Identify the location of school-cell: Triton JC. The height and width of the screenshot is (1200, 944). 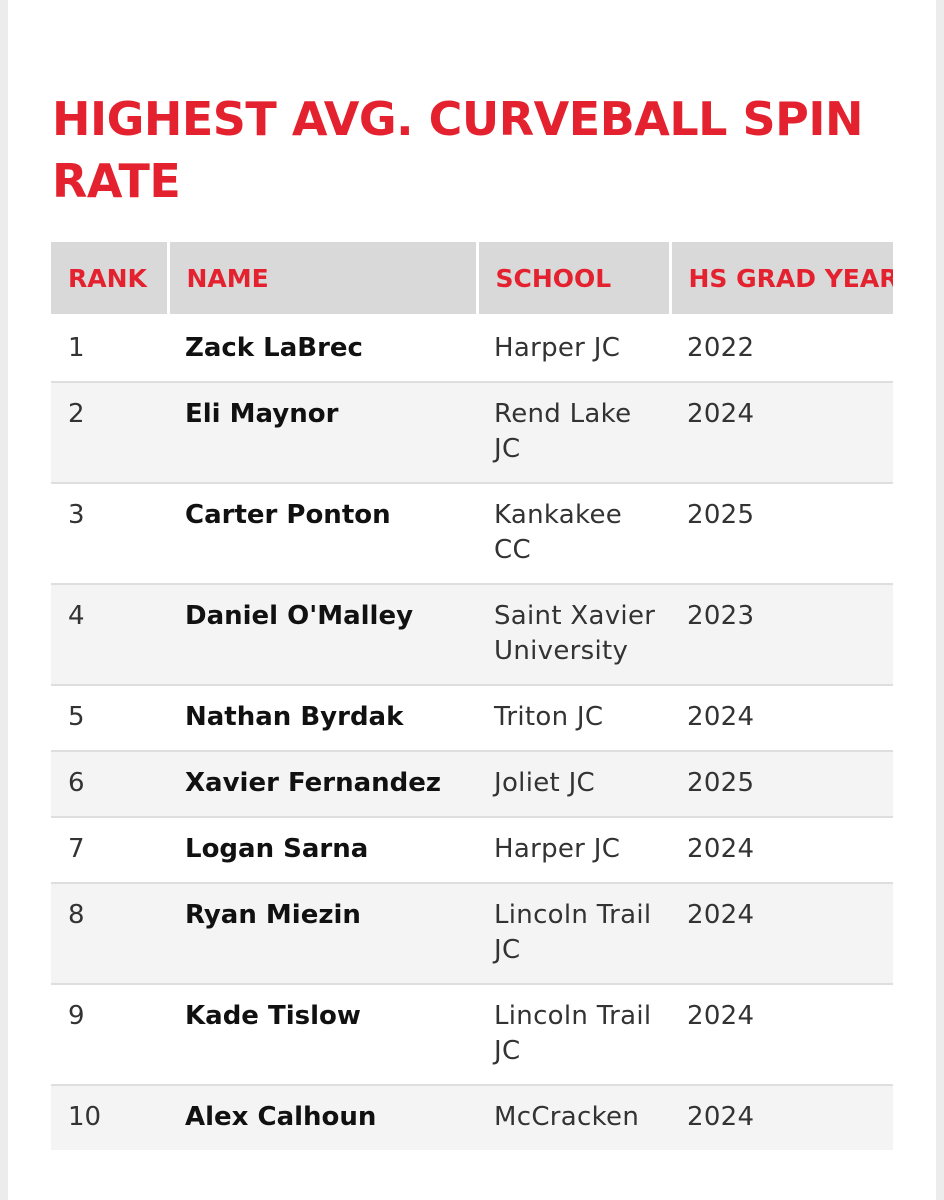
(573, 717).